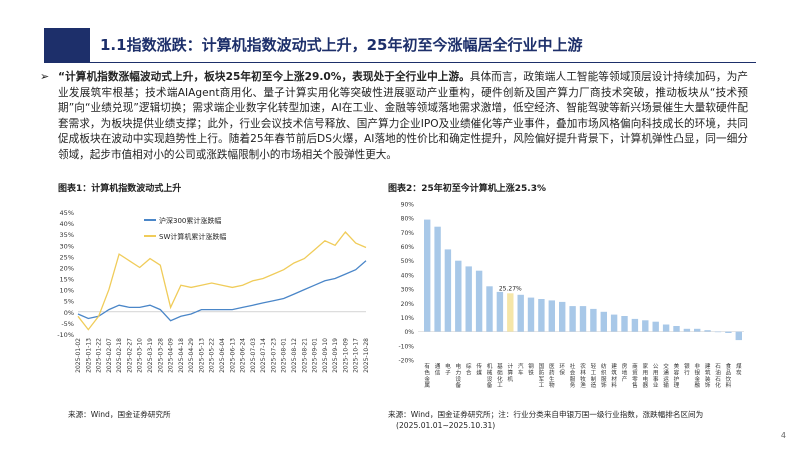 Image resolution: width=800 pixels, height=450 pixels. Describe the element at coordinates (222, 355) in the screenshot. I see `fig1-xtick-label: 2025-06-04` at that location.